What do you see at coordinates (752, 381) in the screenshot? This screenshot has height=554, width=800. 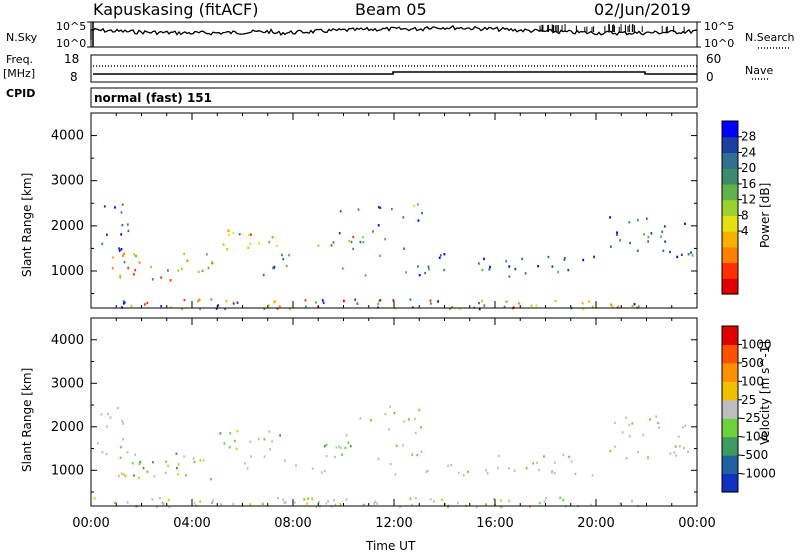 I see `velocity-colorbar-tick-label: 100` at bounding box center [752, 381].